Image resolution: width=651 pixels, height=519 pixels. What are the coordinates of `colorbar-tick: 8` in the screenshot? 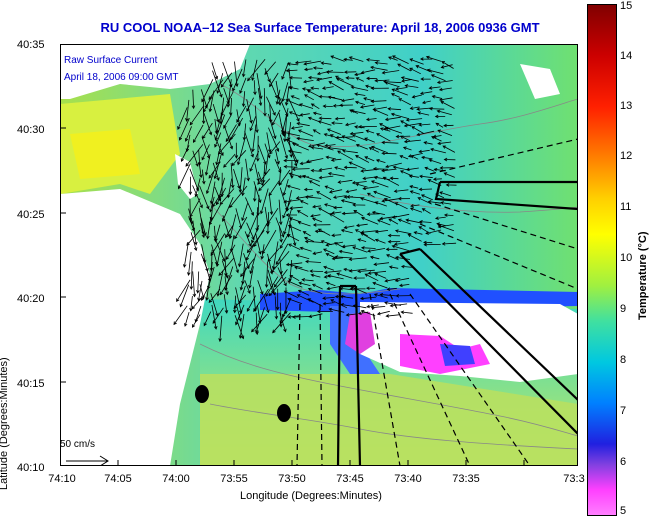 It's located at (623, 360).